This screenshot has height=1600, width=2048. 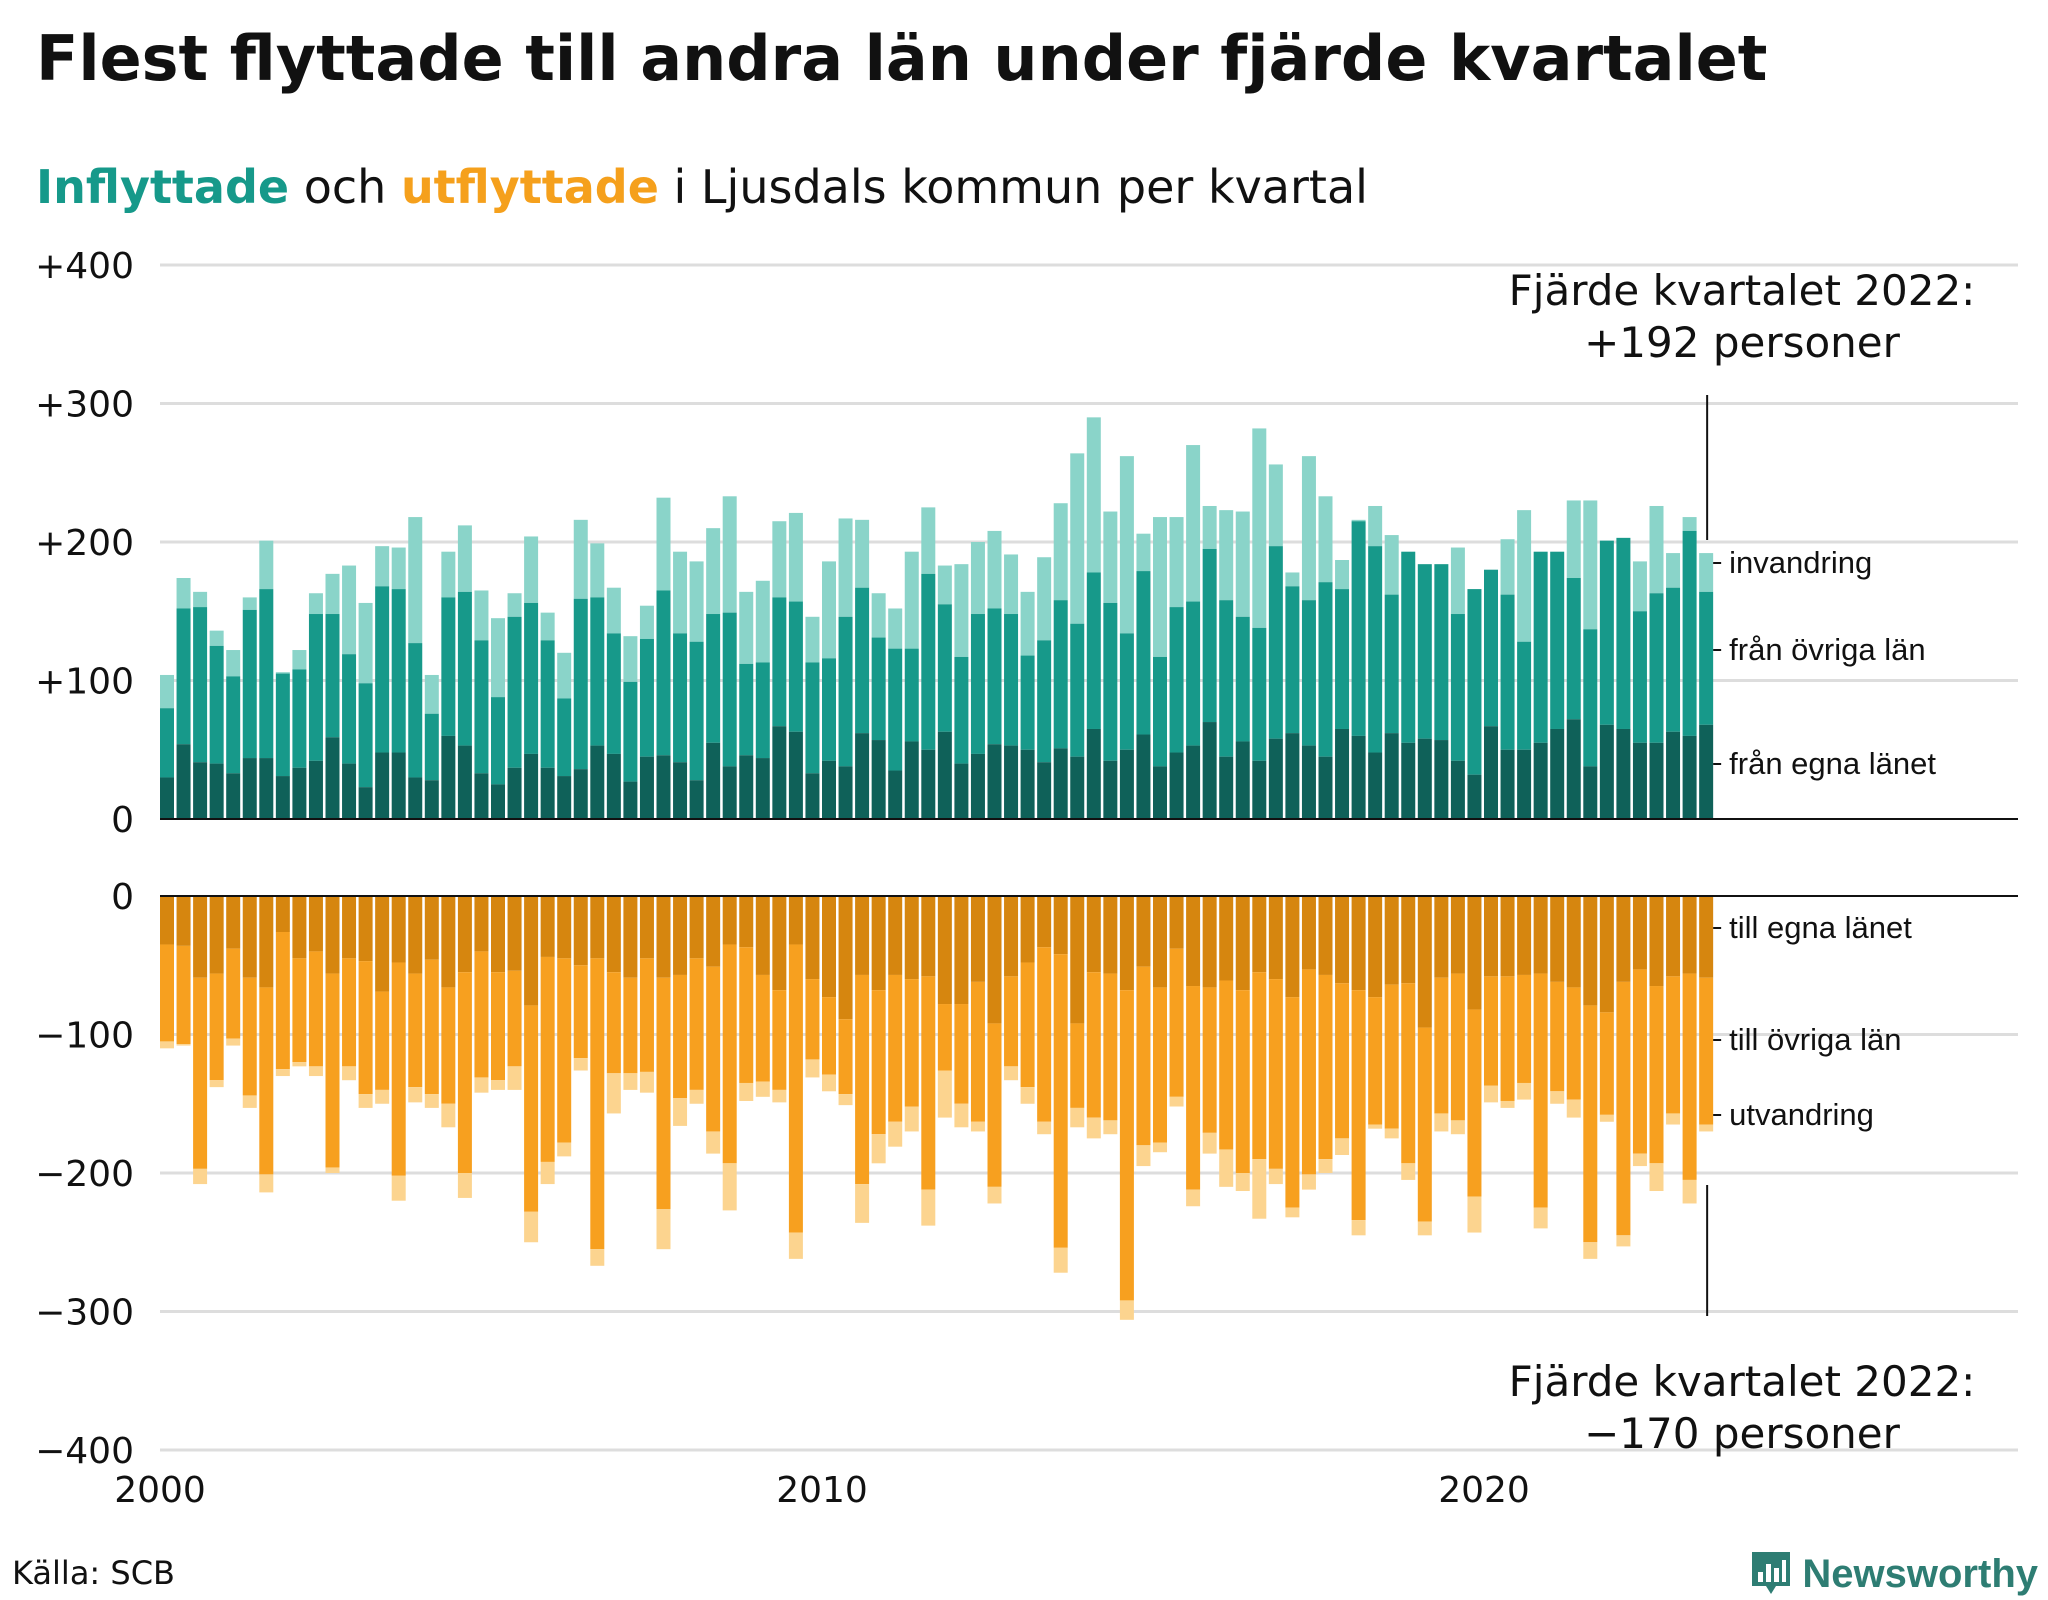 What do you see at coordinates (84, 1174) in the screenshot?
I see `y-tick-label-bottom: −200` at bounding box center [84, 1174].